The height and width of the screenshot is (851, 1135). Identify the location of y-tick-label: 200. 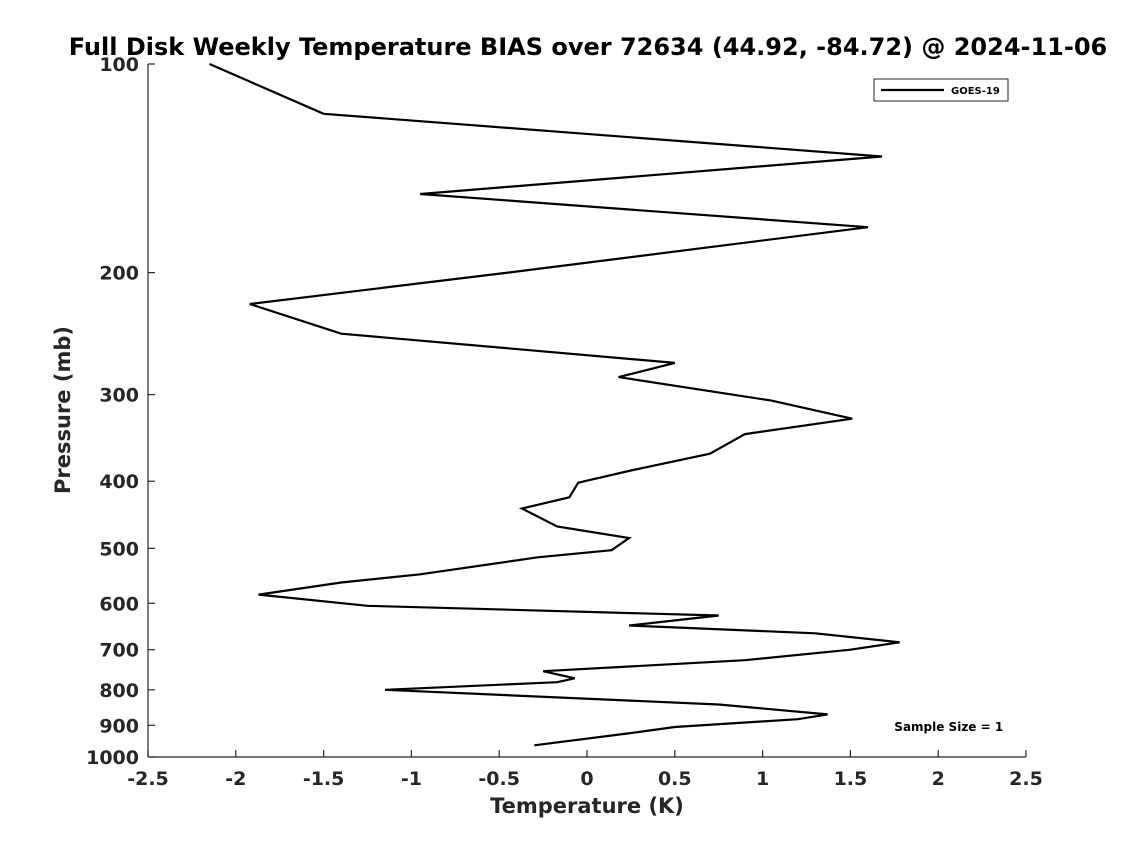
(119, 274).